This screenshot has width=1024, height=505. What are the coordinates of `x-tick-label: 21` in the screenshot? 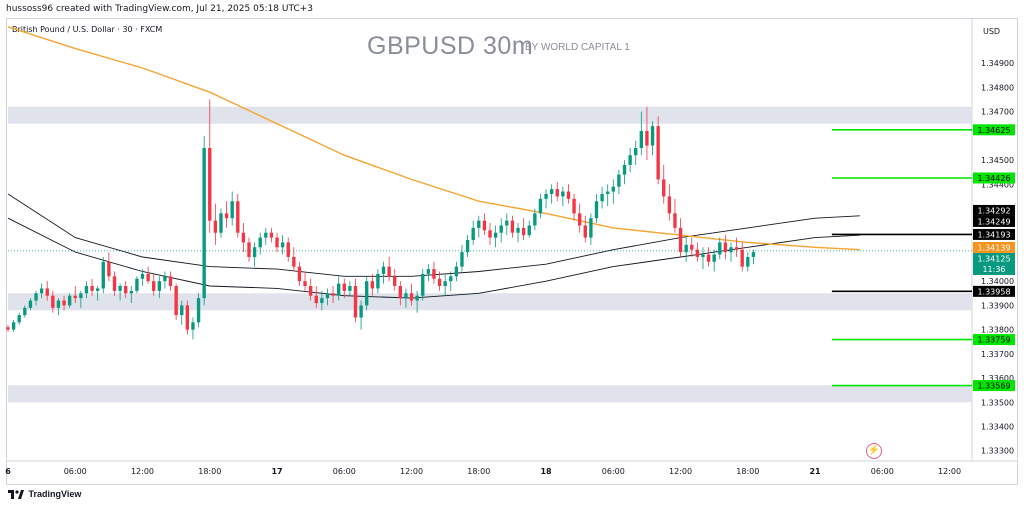 It's located at (815, 471).